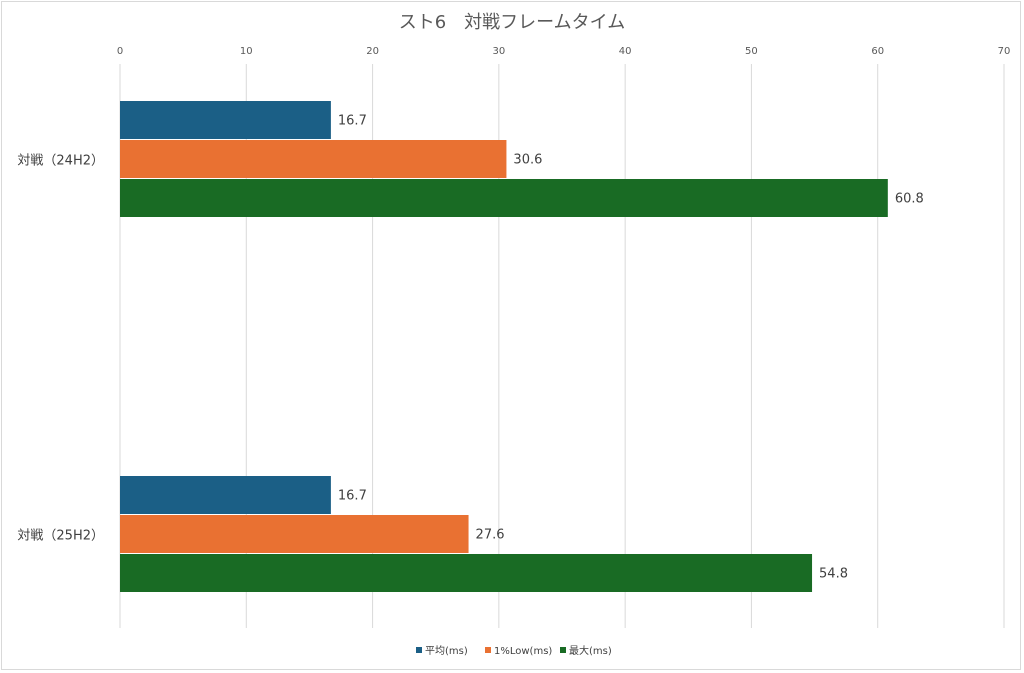 This screenshot has width=1024, height=673. Describe the element at coordinates (446, 651) in the screenshot. I see `legend-label: 平均(ms)` at that location.